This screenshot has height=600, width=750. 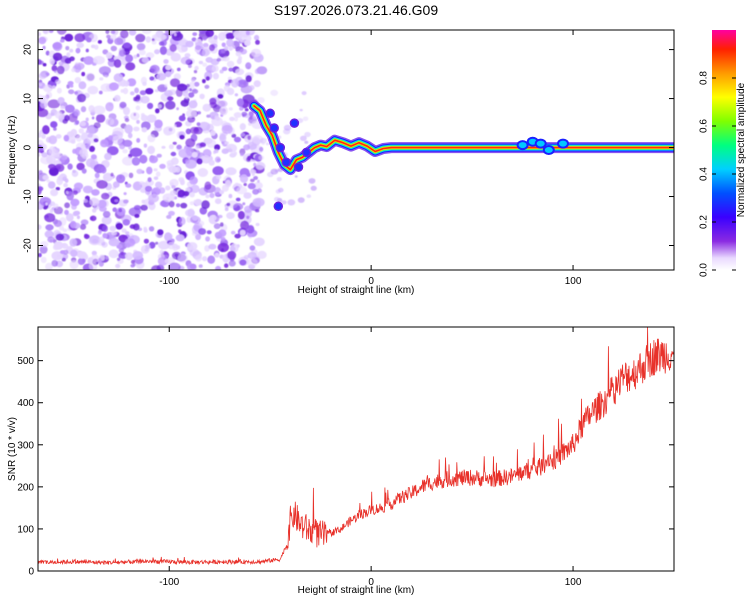 I want to click on snr-y-axis-label: SNR (10 * v/v), so click(x=12, y=449).